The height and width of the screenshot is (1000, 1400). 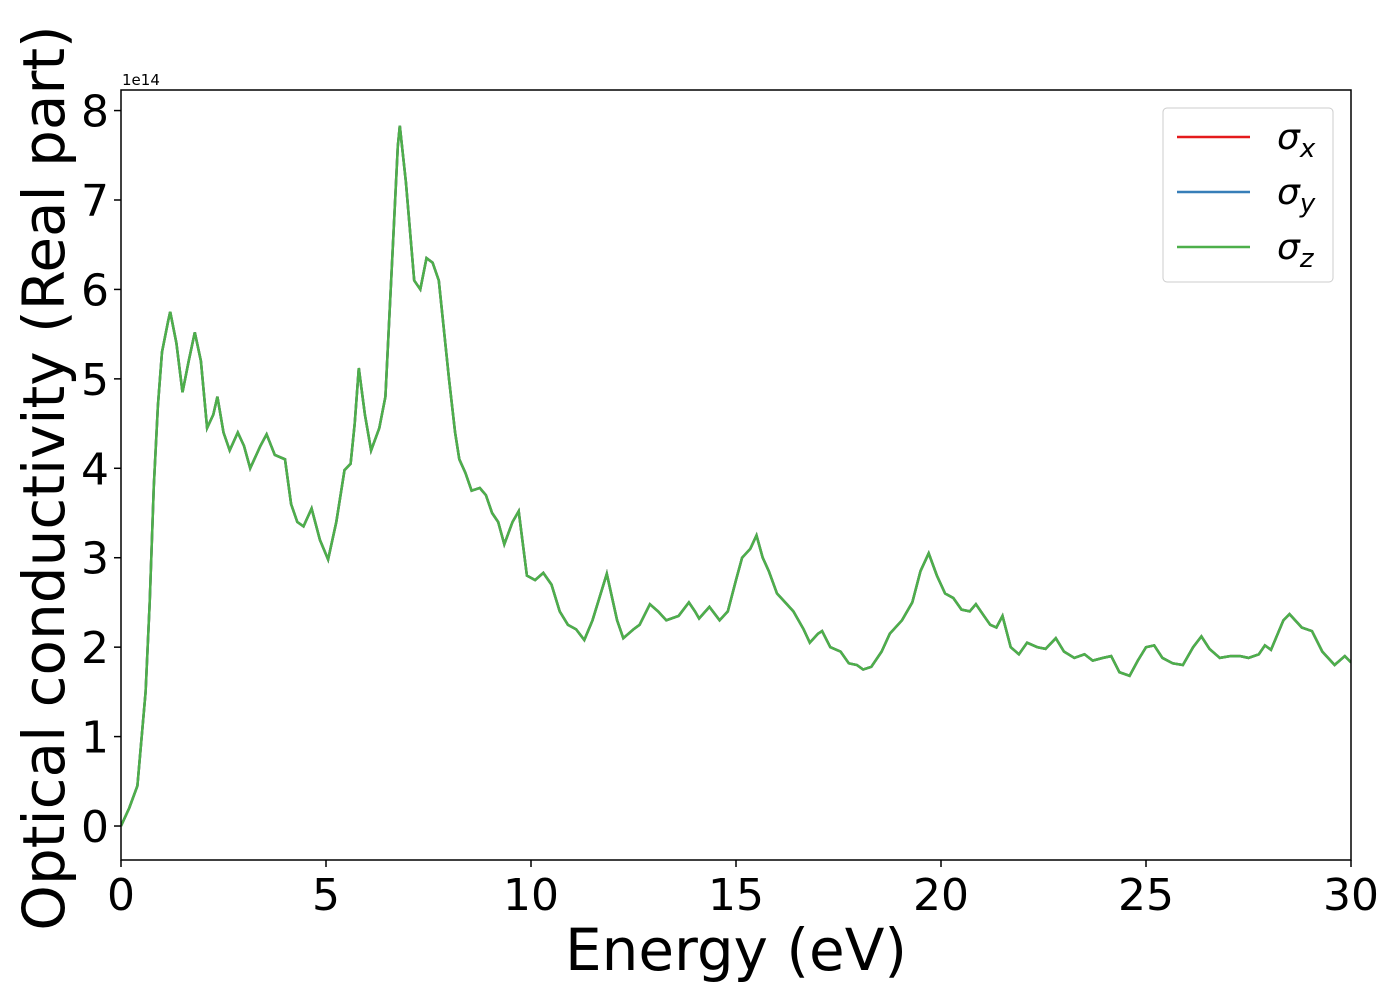 I want to click on y-tick-label: 8, so click(x=95, y=112).